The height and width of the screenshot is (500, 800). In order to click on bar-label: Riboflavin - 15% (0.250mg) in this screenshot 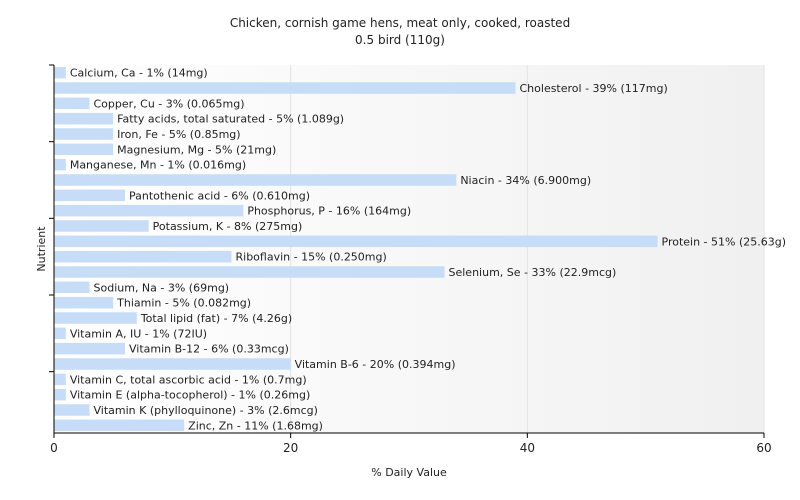, I will do `click(311, 257)`.